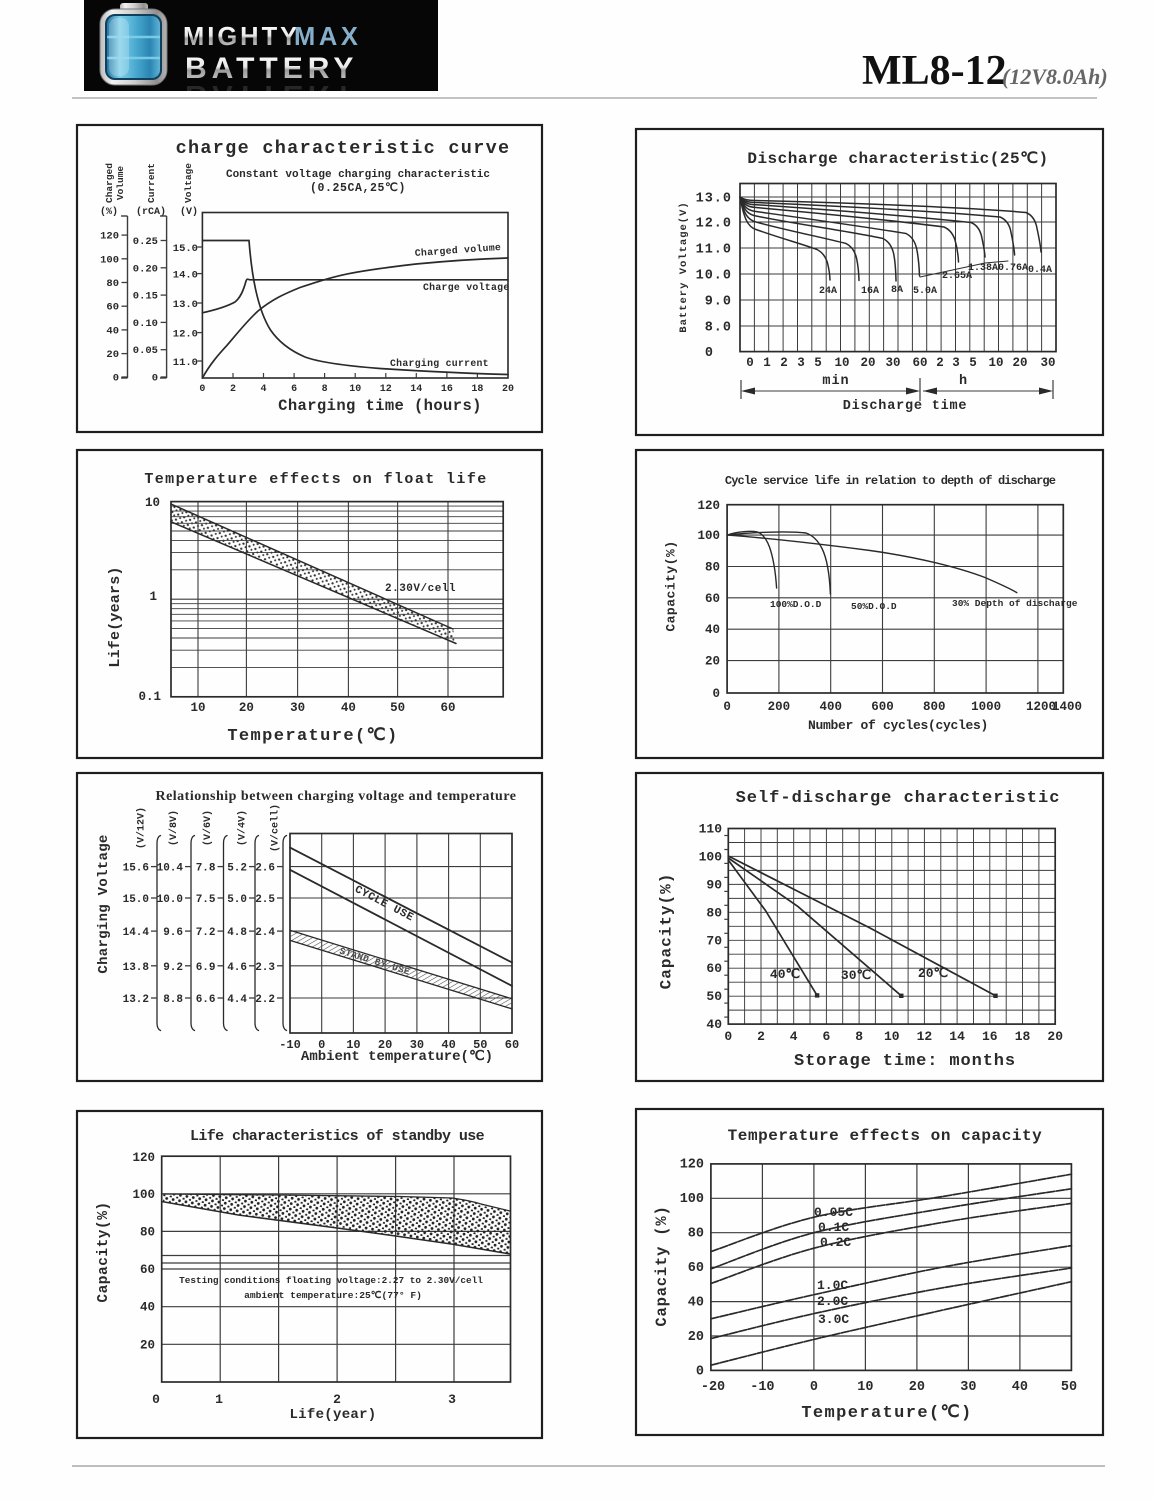  I want to click on svg-text: charge characteristic curve, so click(343, 148).